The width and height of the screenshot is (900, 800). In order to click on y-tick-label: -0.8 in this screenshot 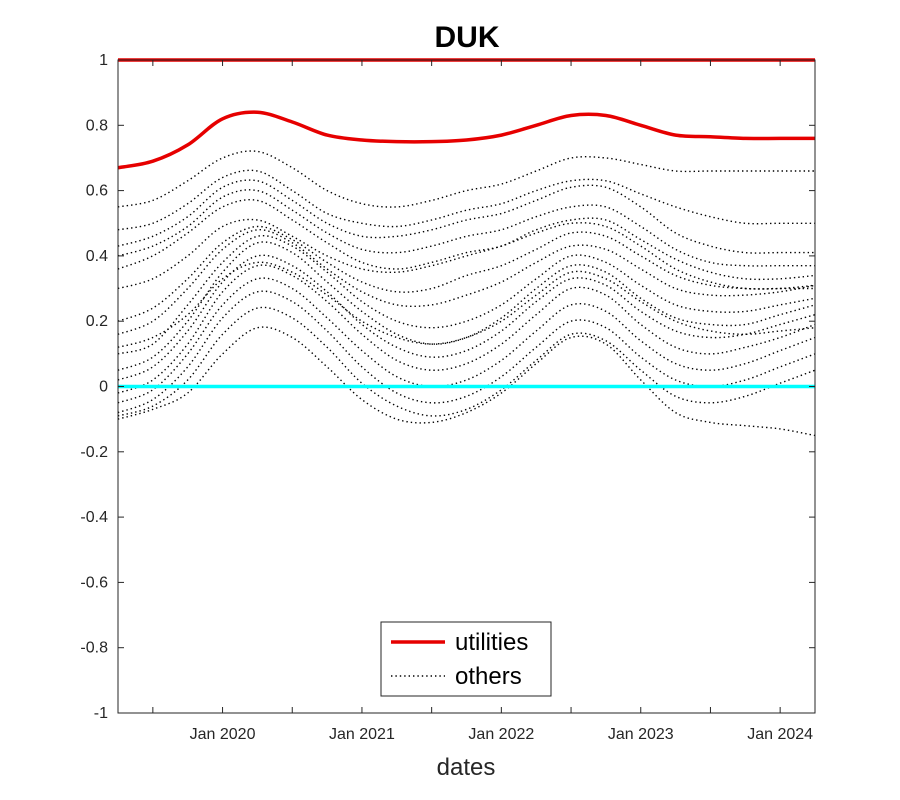, I will do `click(94, 648)`.